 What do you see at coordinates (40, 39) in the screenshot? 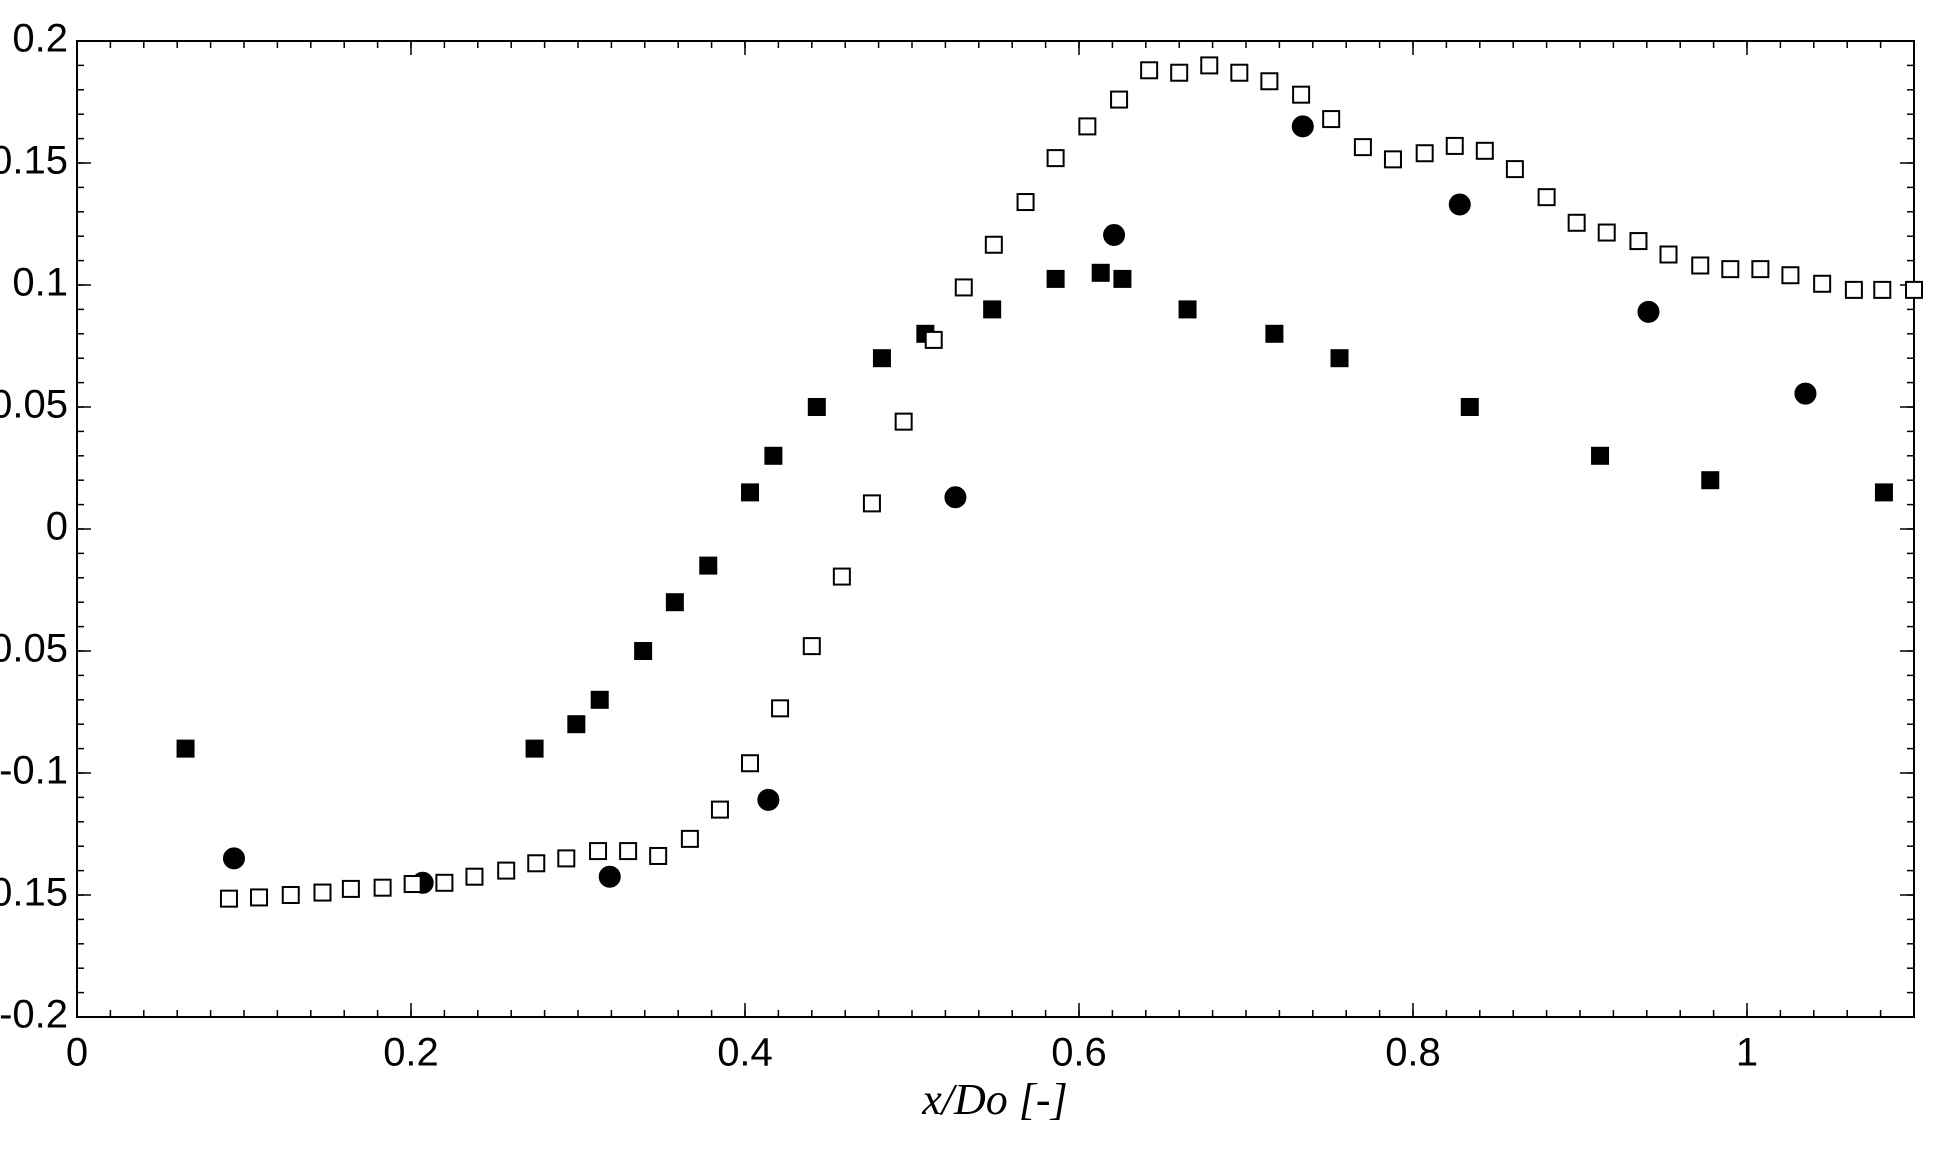
I see `y-tick-label: 0.2` at bounding box center [40, 39].